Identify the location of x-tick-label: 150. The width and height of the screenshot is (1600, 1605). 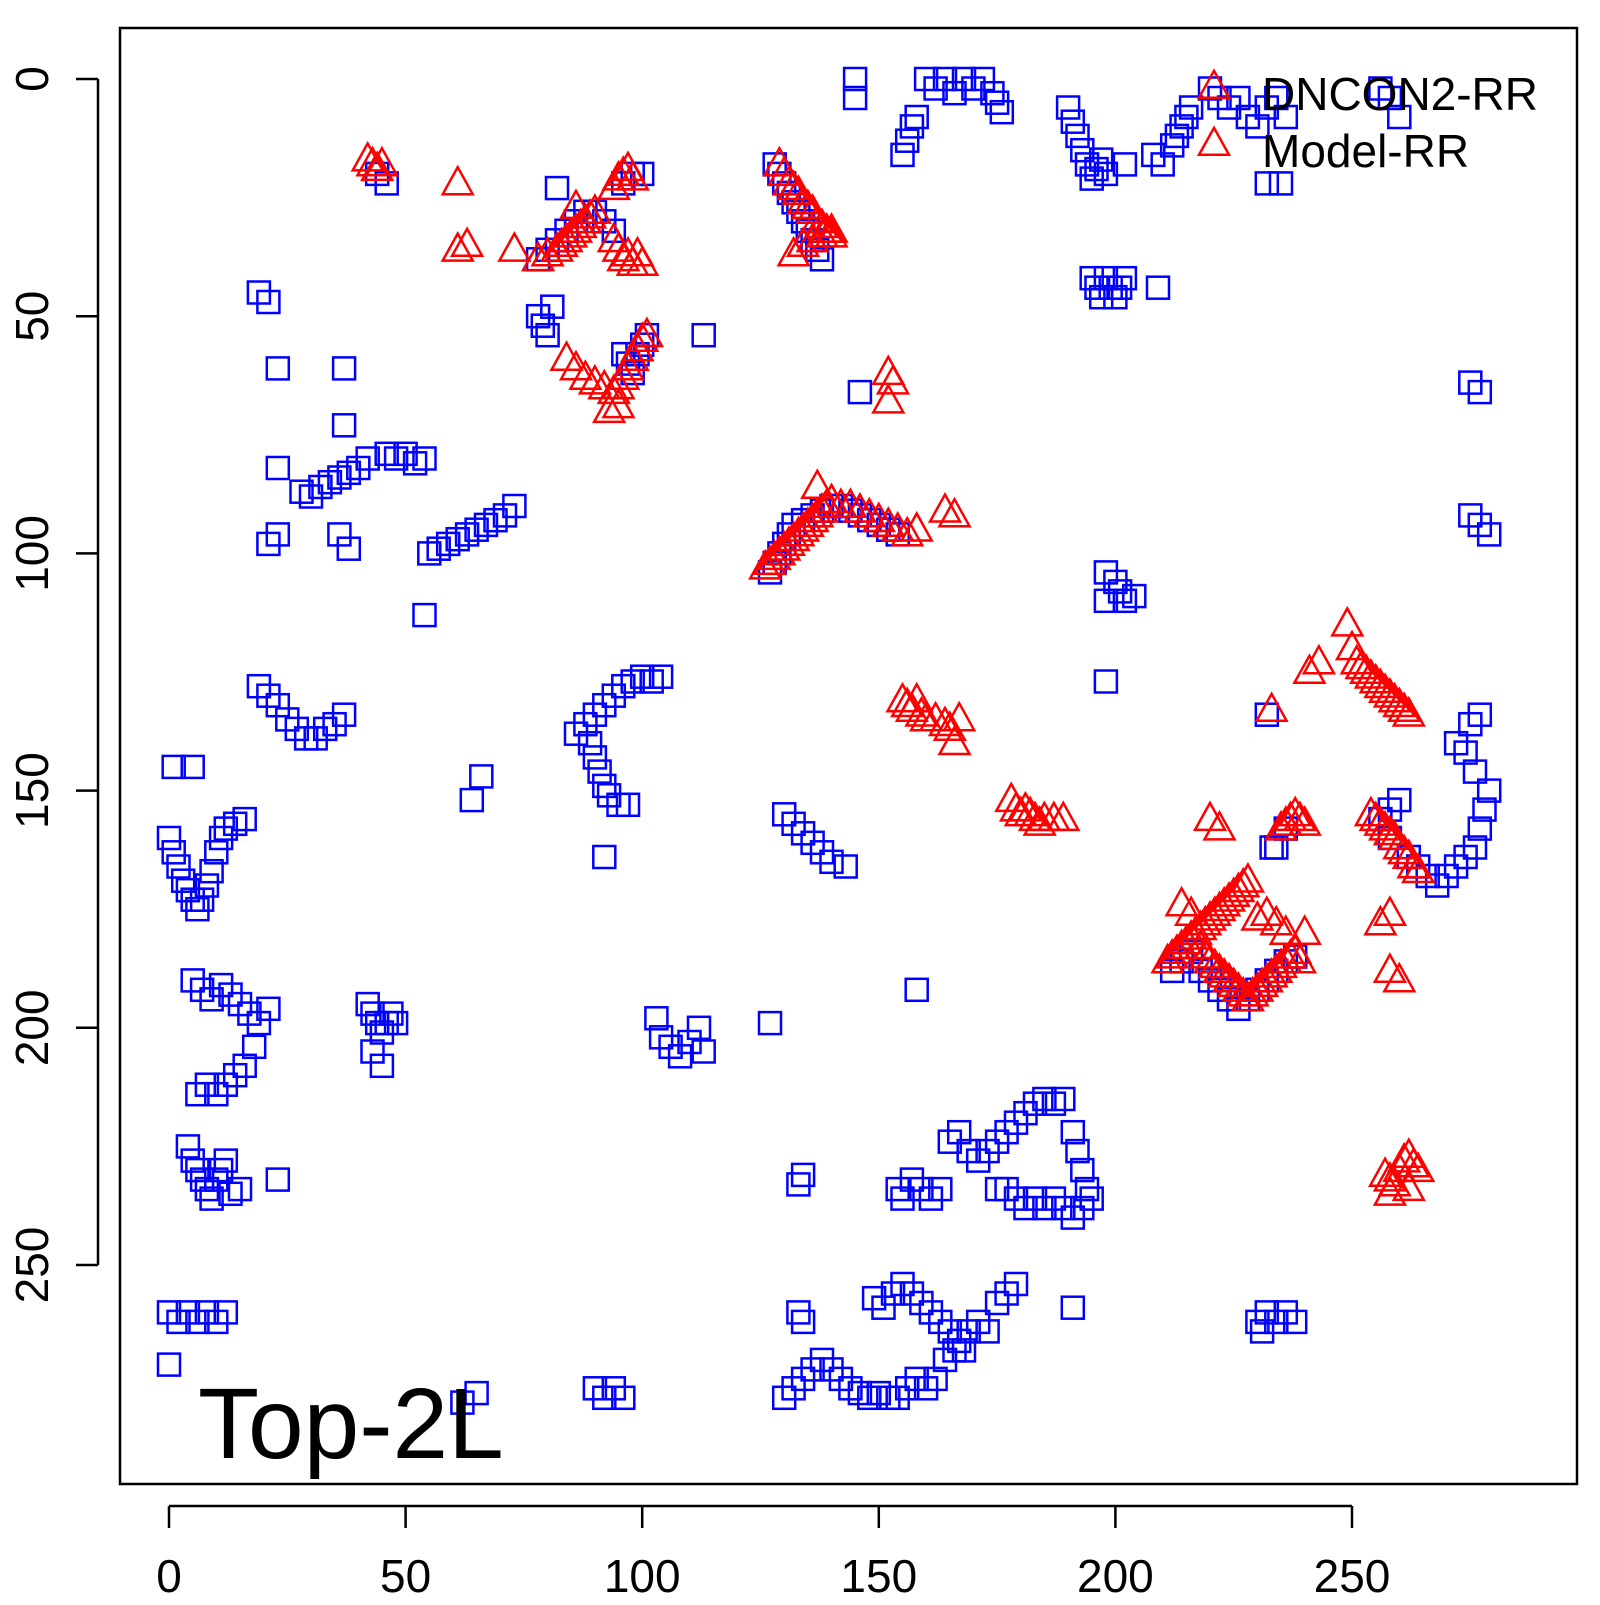
(878, 1575).